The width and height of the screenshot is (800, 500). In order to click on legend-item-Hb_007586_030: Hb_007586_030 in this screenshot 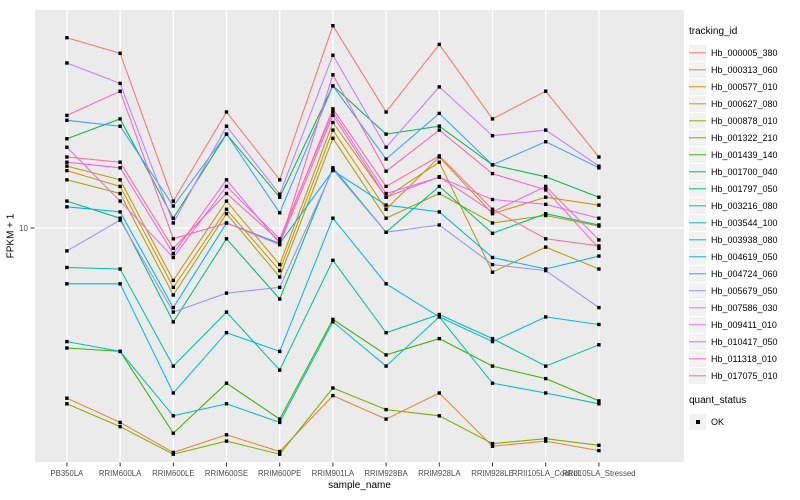, I will do `click(744, 307)`.